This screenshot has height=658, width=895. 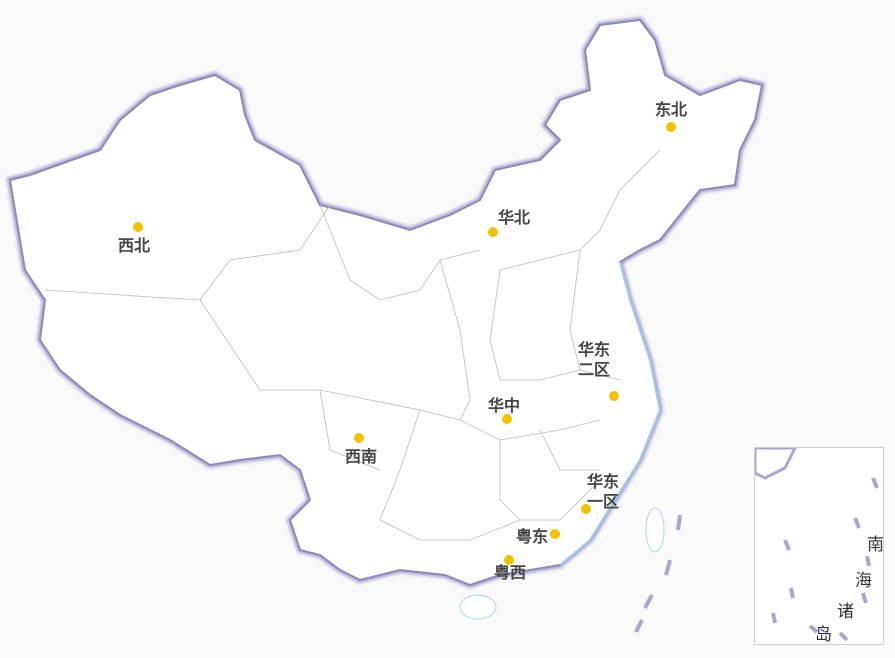 I want to click on region-label: 华中, so click(x=504, y=405).